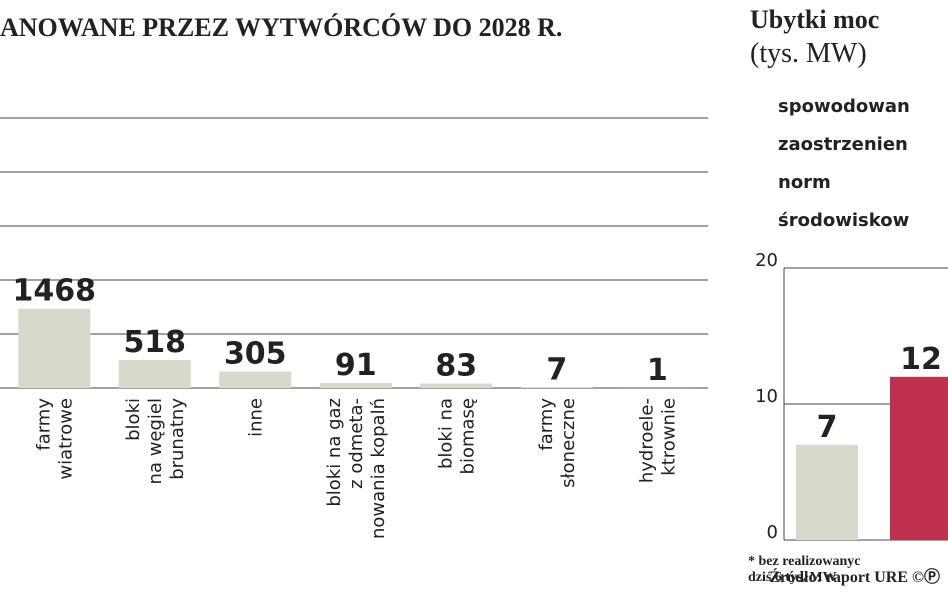  Describe the element at coordinates (844, 106) in the screenshot. I see `annotation: spowodowan` at that location.